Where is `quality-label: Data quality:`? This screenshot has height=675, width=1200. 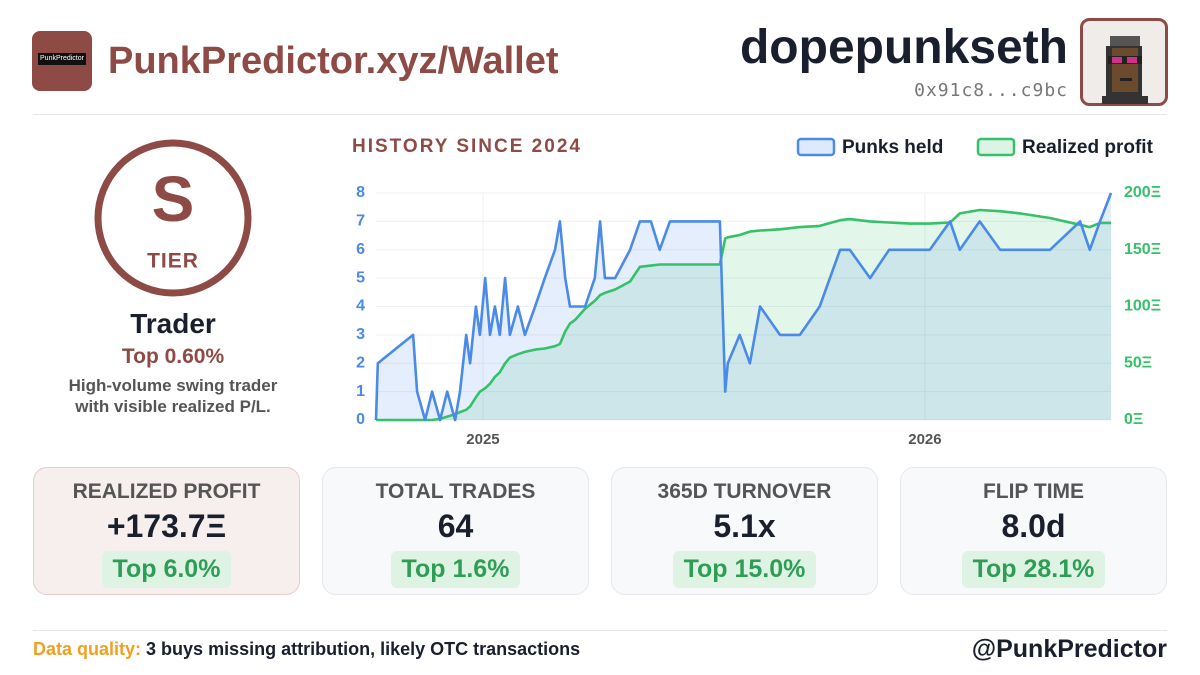
quality-label: Data quality: is located at coordinates (87, 649).